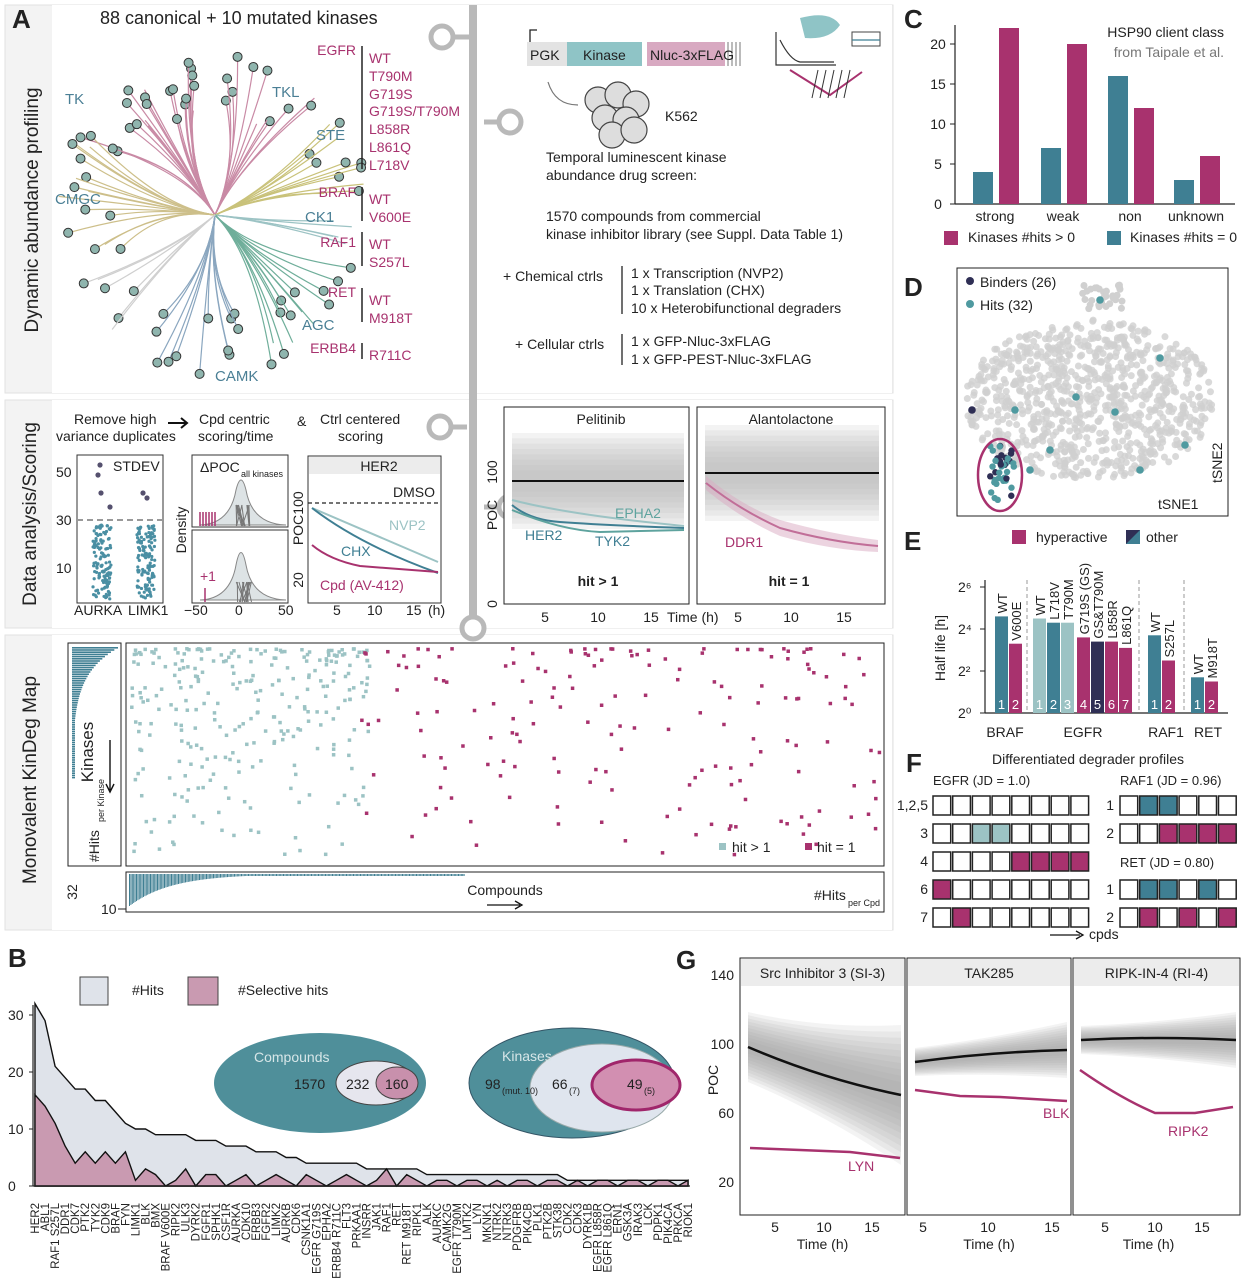 This screenshot has height=1280, width=1245. I want to click on legend-label: #Hits, so click(148, 990).